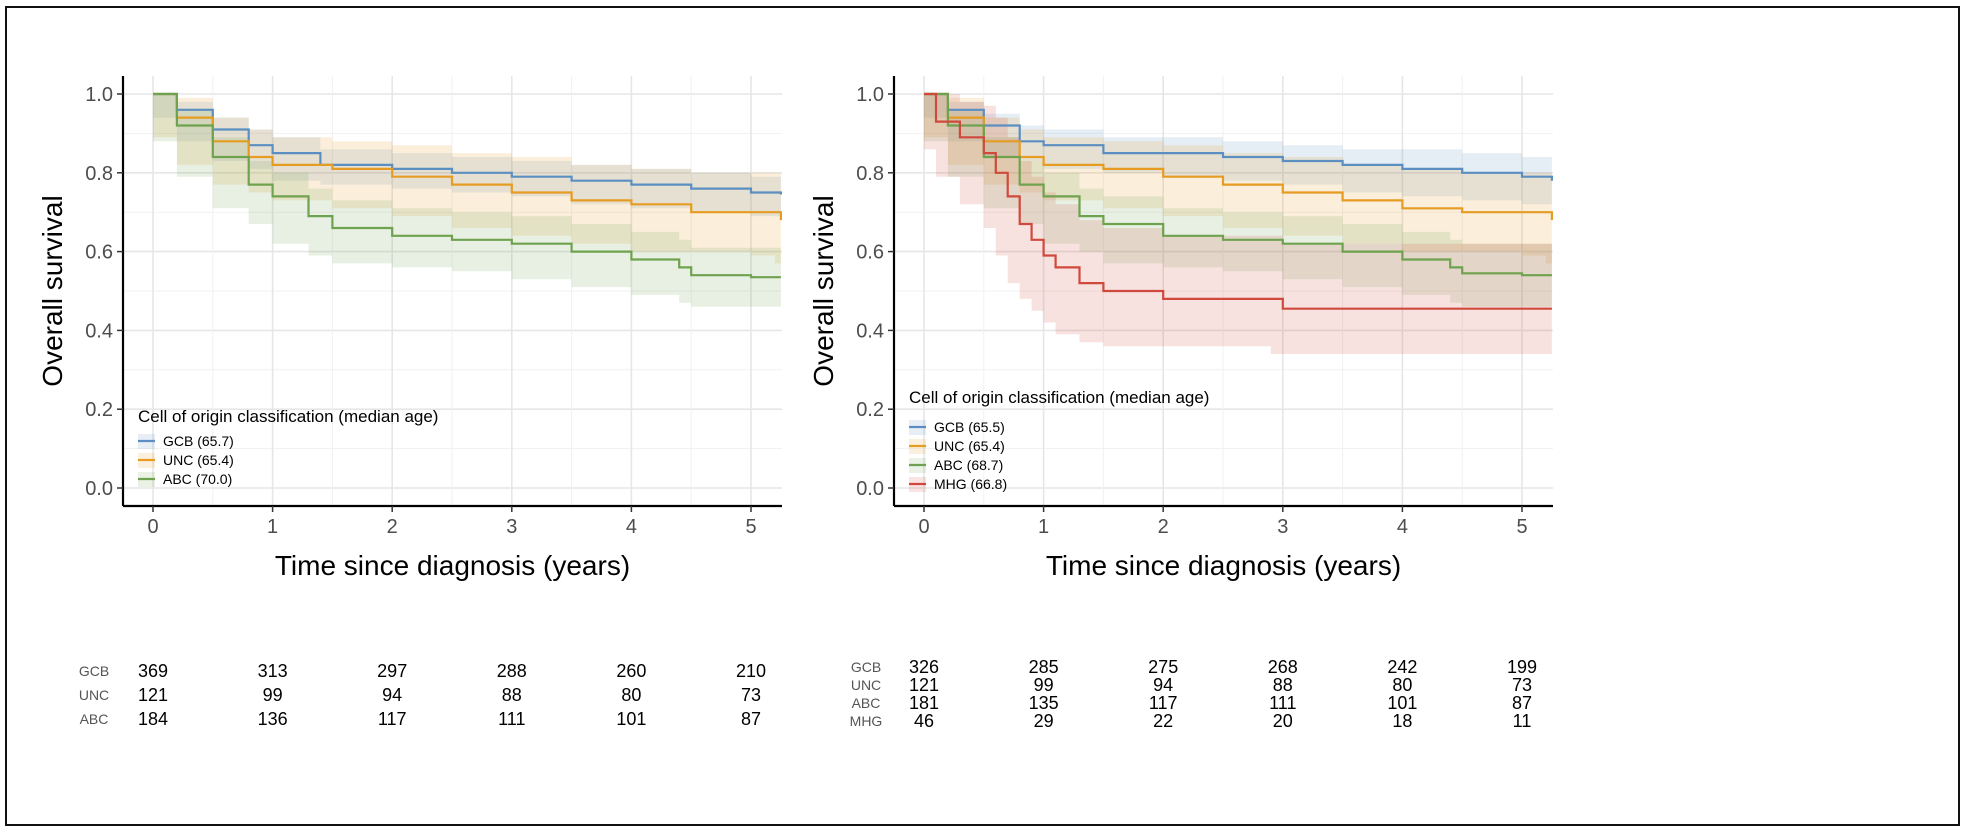 This screenshot has width=1966, height=833. I want to click on legend-label-gcb: GCB (65.5), so click(969, 427).